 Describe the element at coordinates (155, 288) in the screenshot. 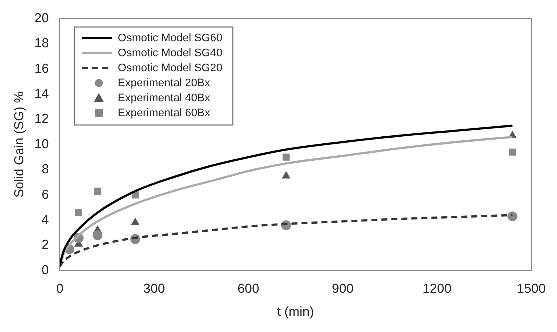

I see `x-tick-label: 300` at that location.